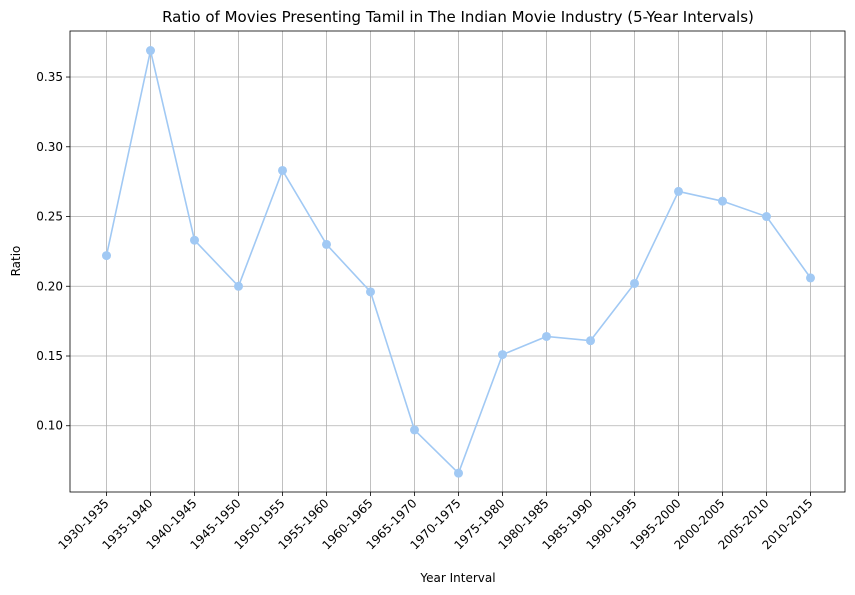 This screenshot has height=595, width=855. I want to click on y-tick-label: 0.30, so click(49, 147).